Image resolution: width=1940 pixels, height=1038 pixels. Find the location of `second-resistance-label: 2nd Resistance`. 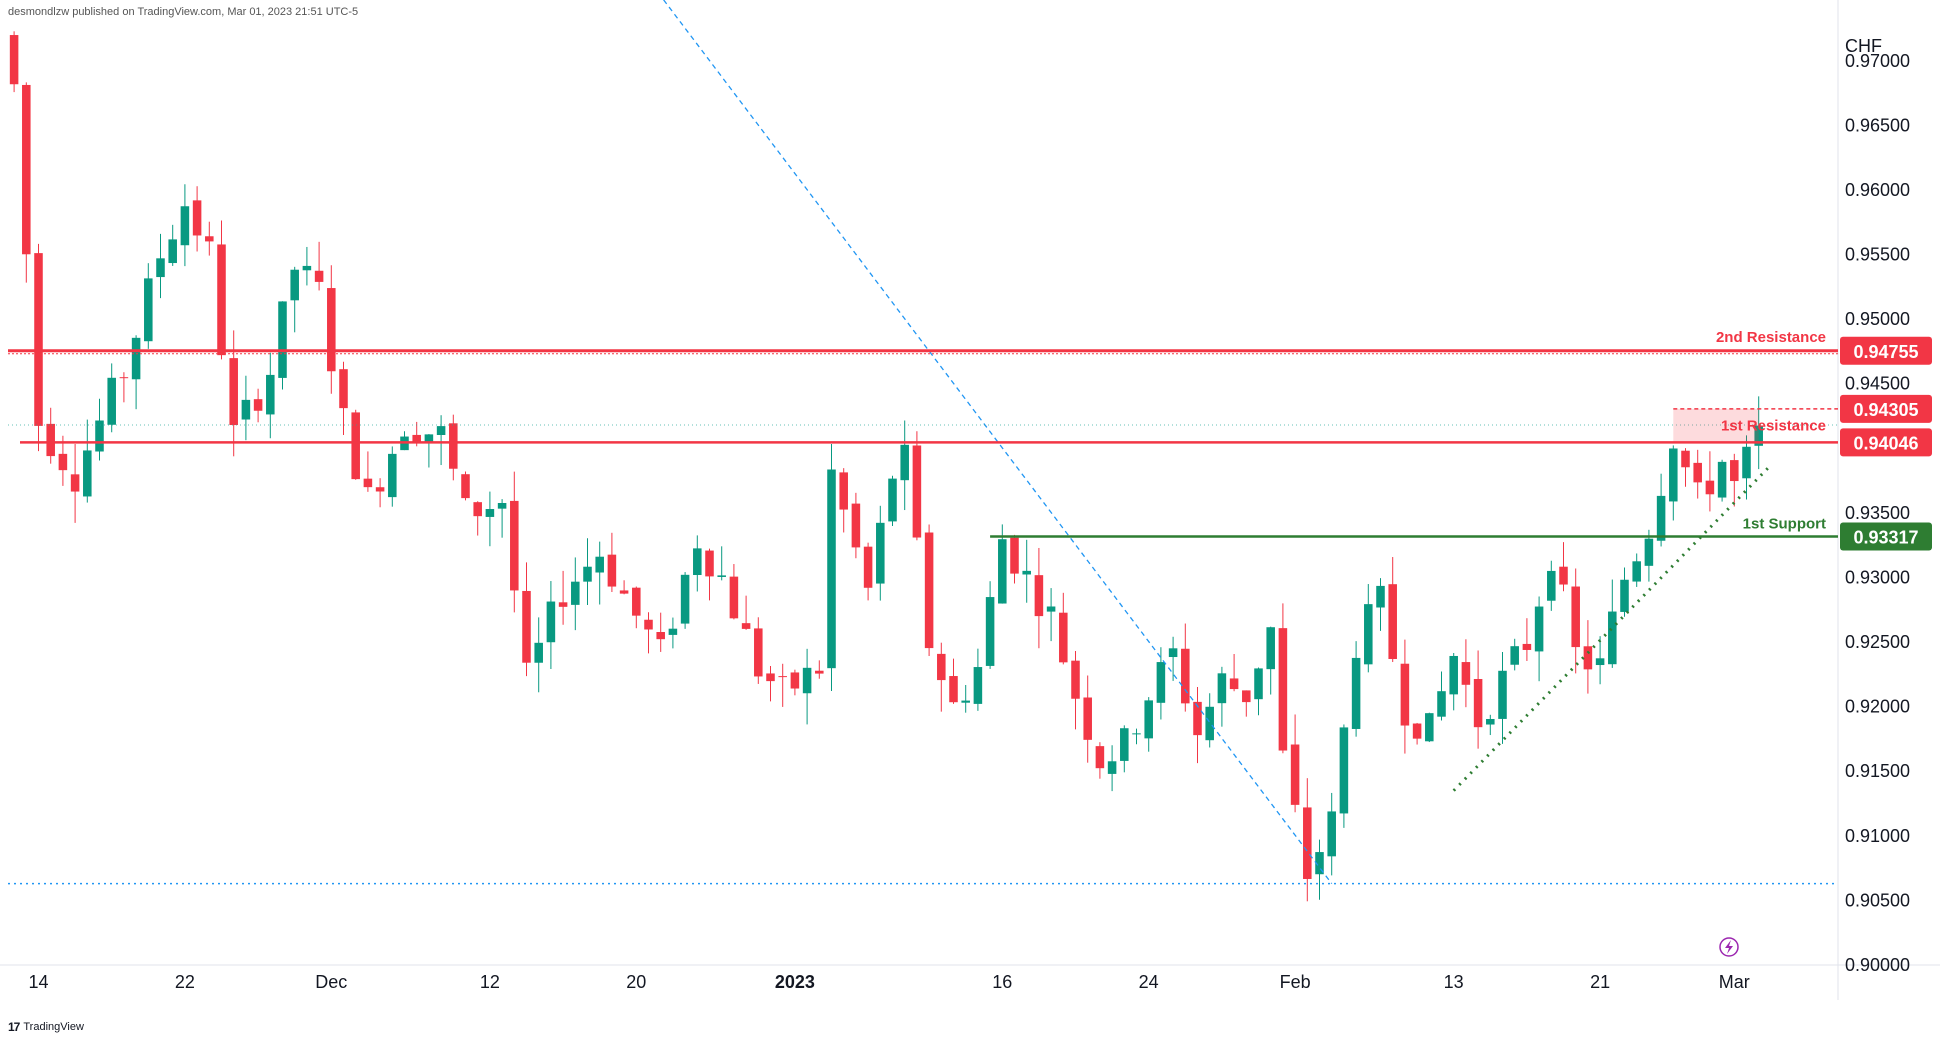

second-resistance-label: 2nd Resistance is located at coordinates (1771, 337).